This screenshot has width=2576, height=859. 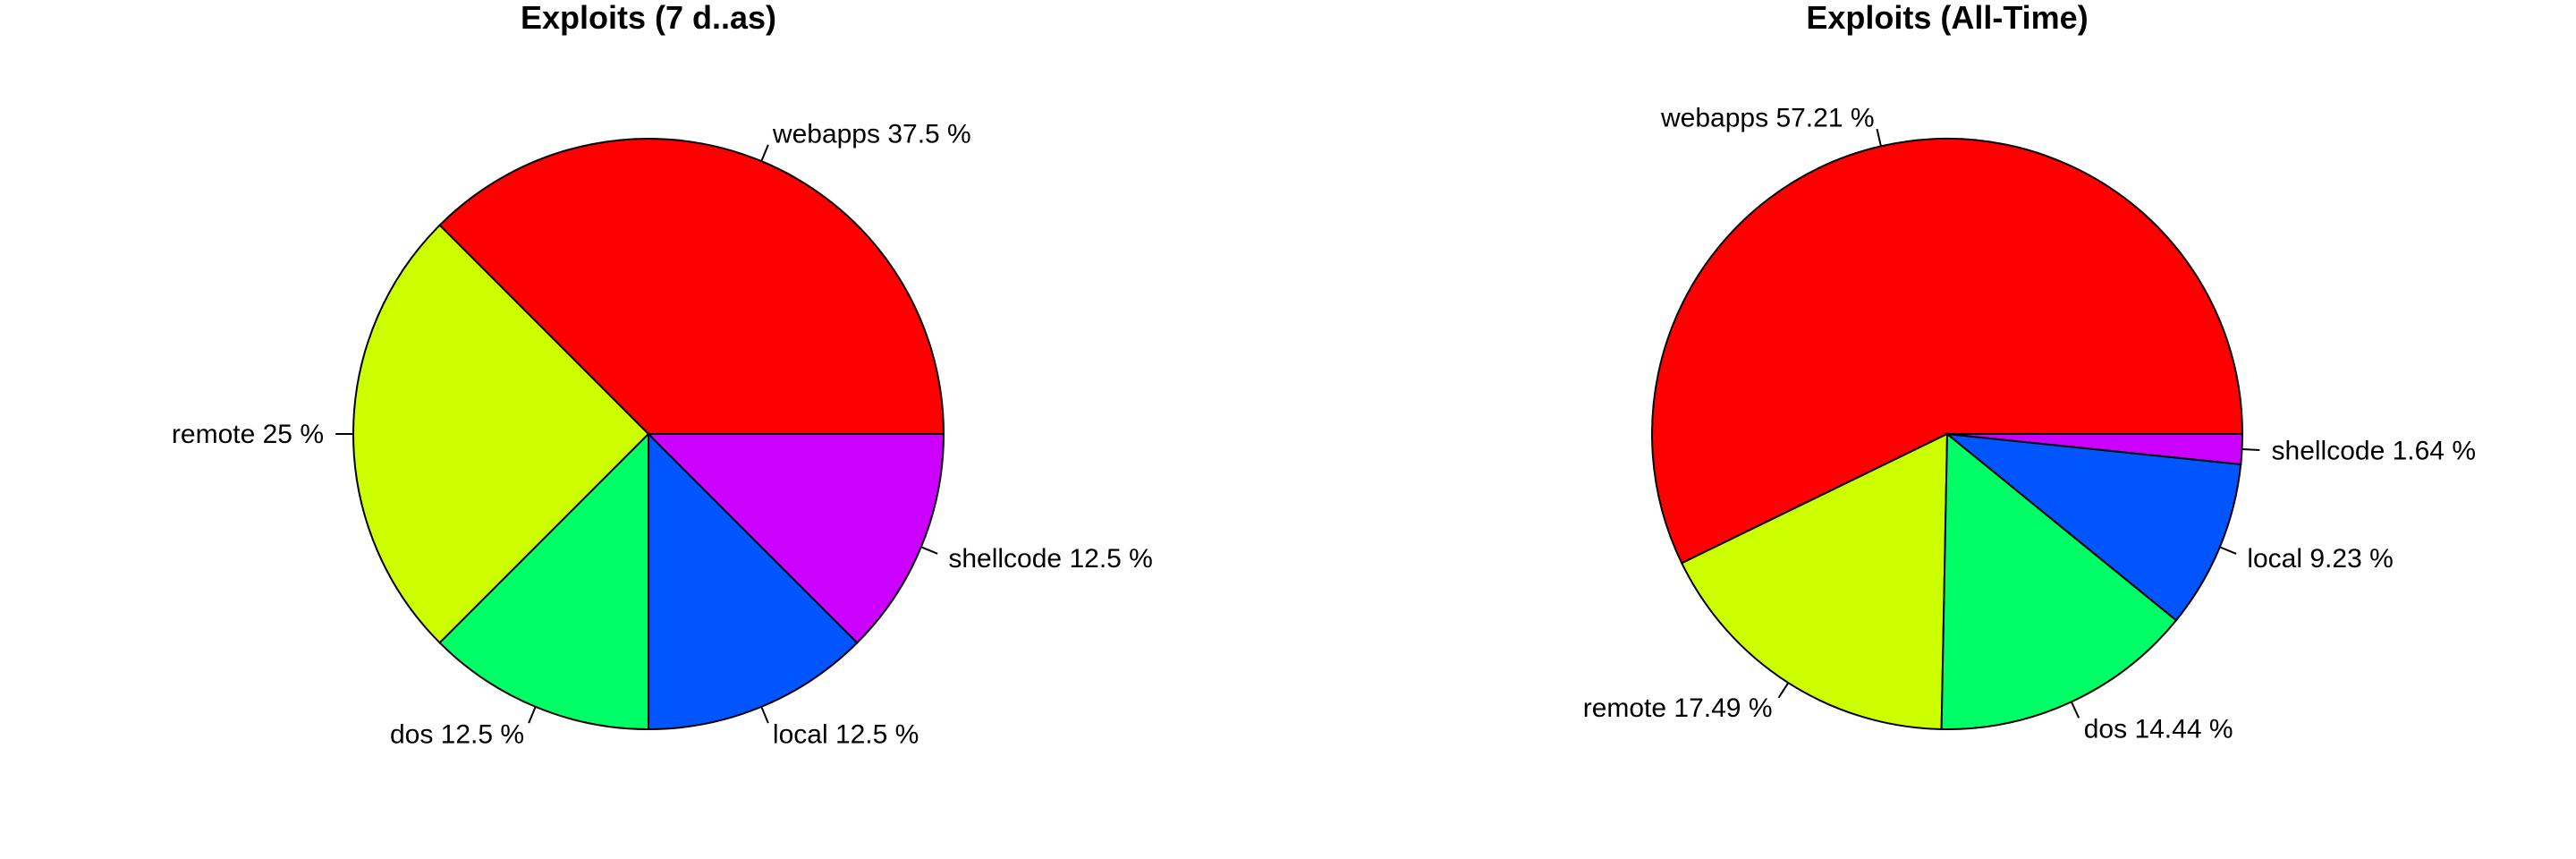 What do you see at coordinates (1947, 18) in the screenshot?
I see `chart-title: Exploits (All-Time)` at bounding box center [1947, 18].